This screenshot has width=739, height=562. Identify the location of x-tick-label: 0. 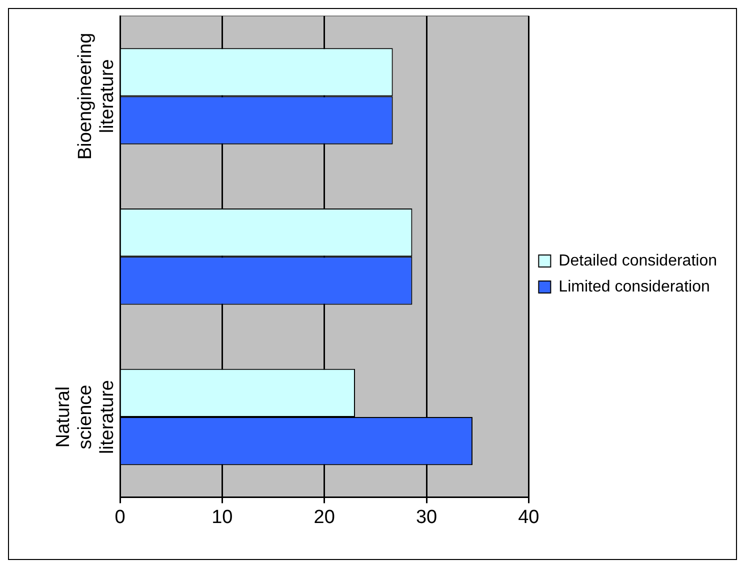
(120, 517).